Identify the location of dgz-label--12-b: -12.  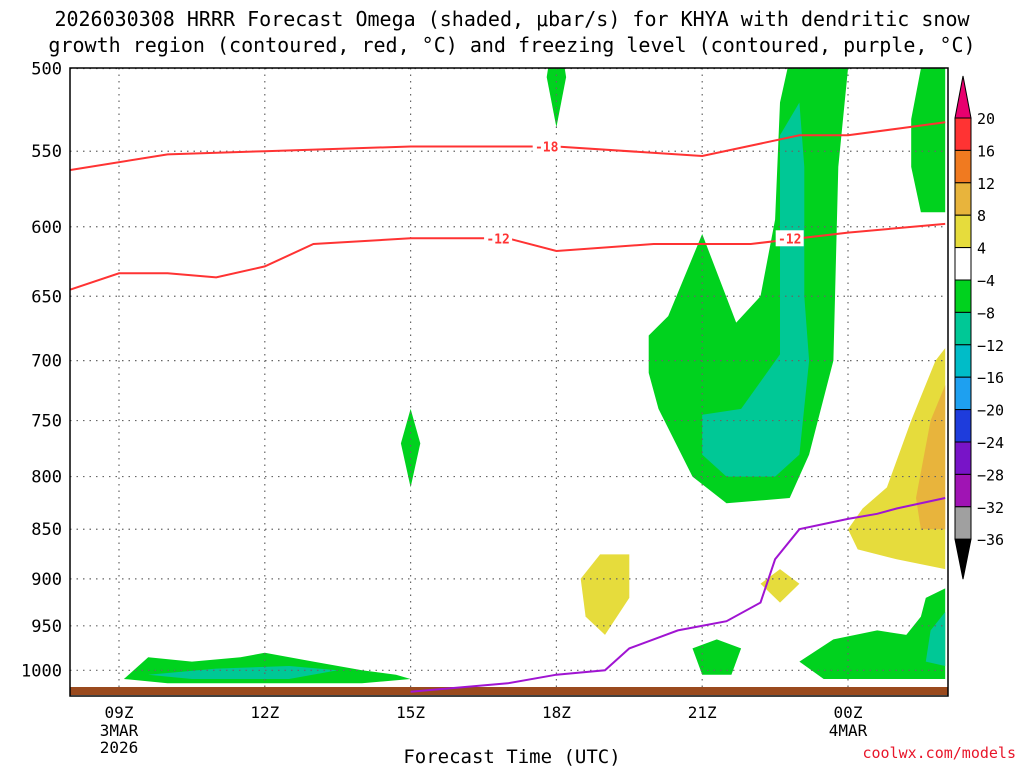
(789, 239).